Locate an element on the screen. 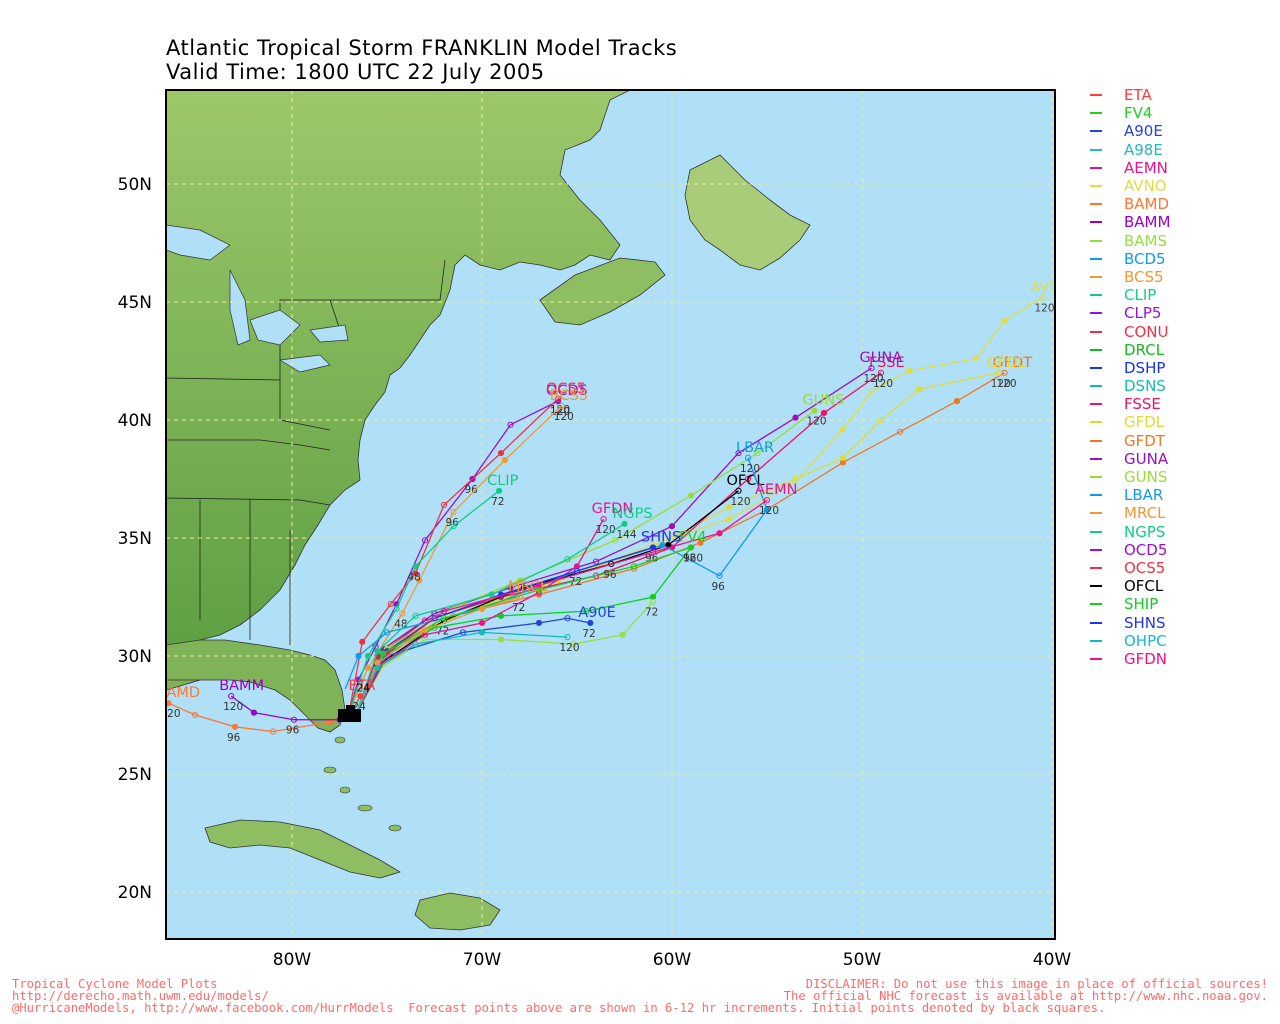  legend-label: GFDN is located at coordinates (1146, 658).